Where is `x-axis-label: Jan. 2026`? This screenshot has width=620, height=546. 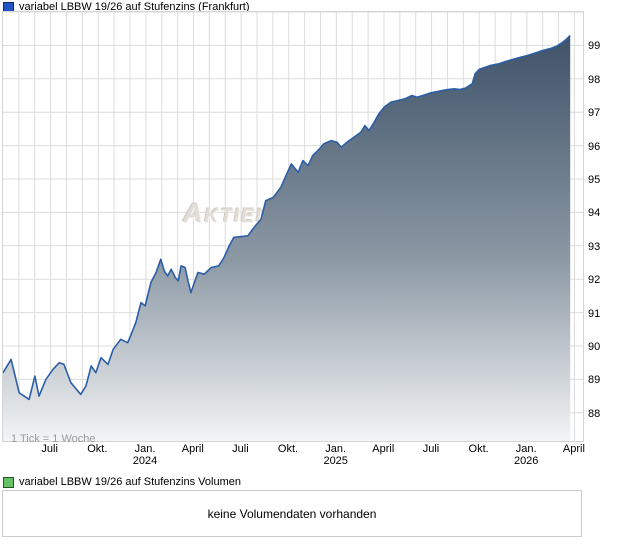 x-axis-label: Jan. 2026 is located at coordinates (526, 455).